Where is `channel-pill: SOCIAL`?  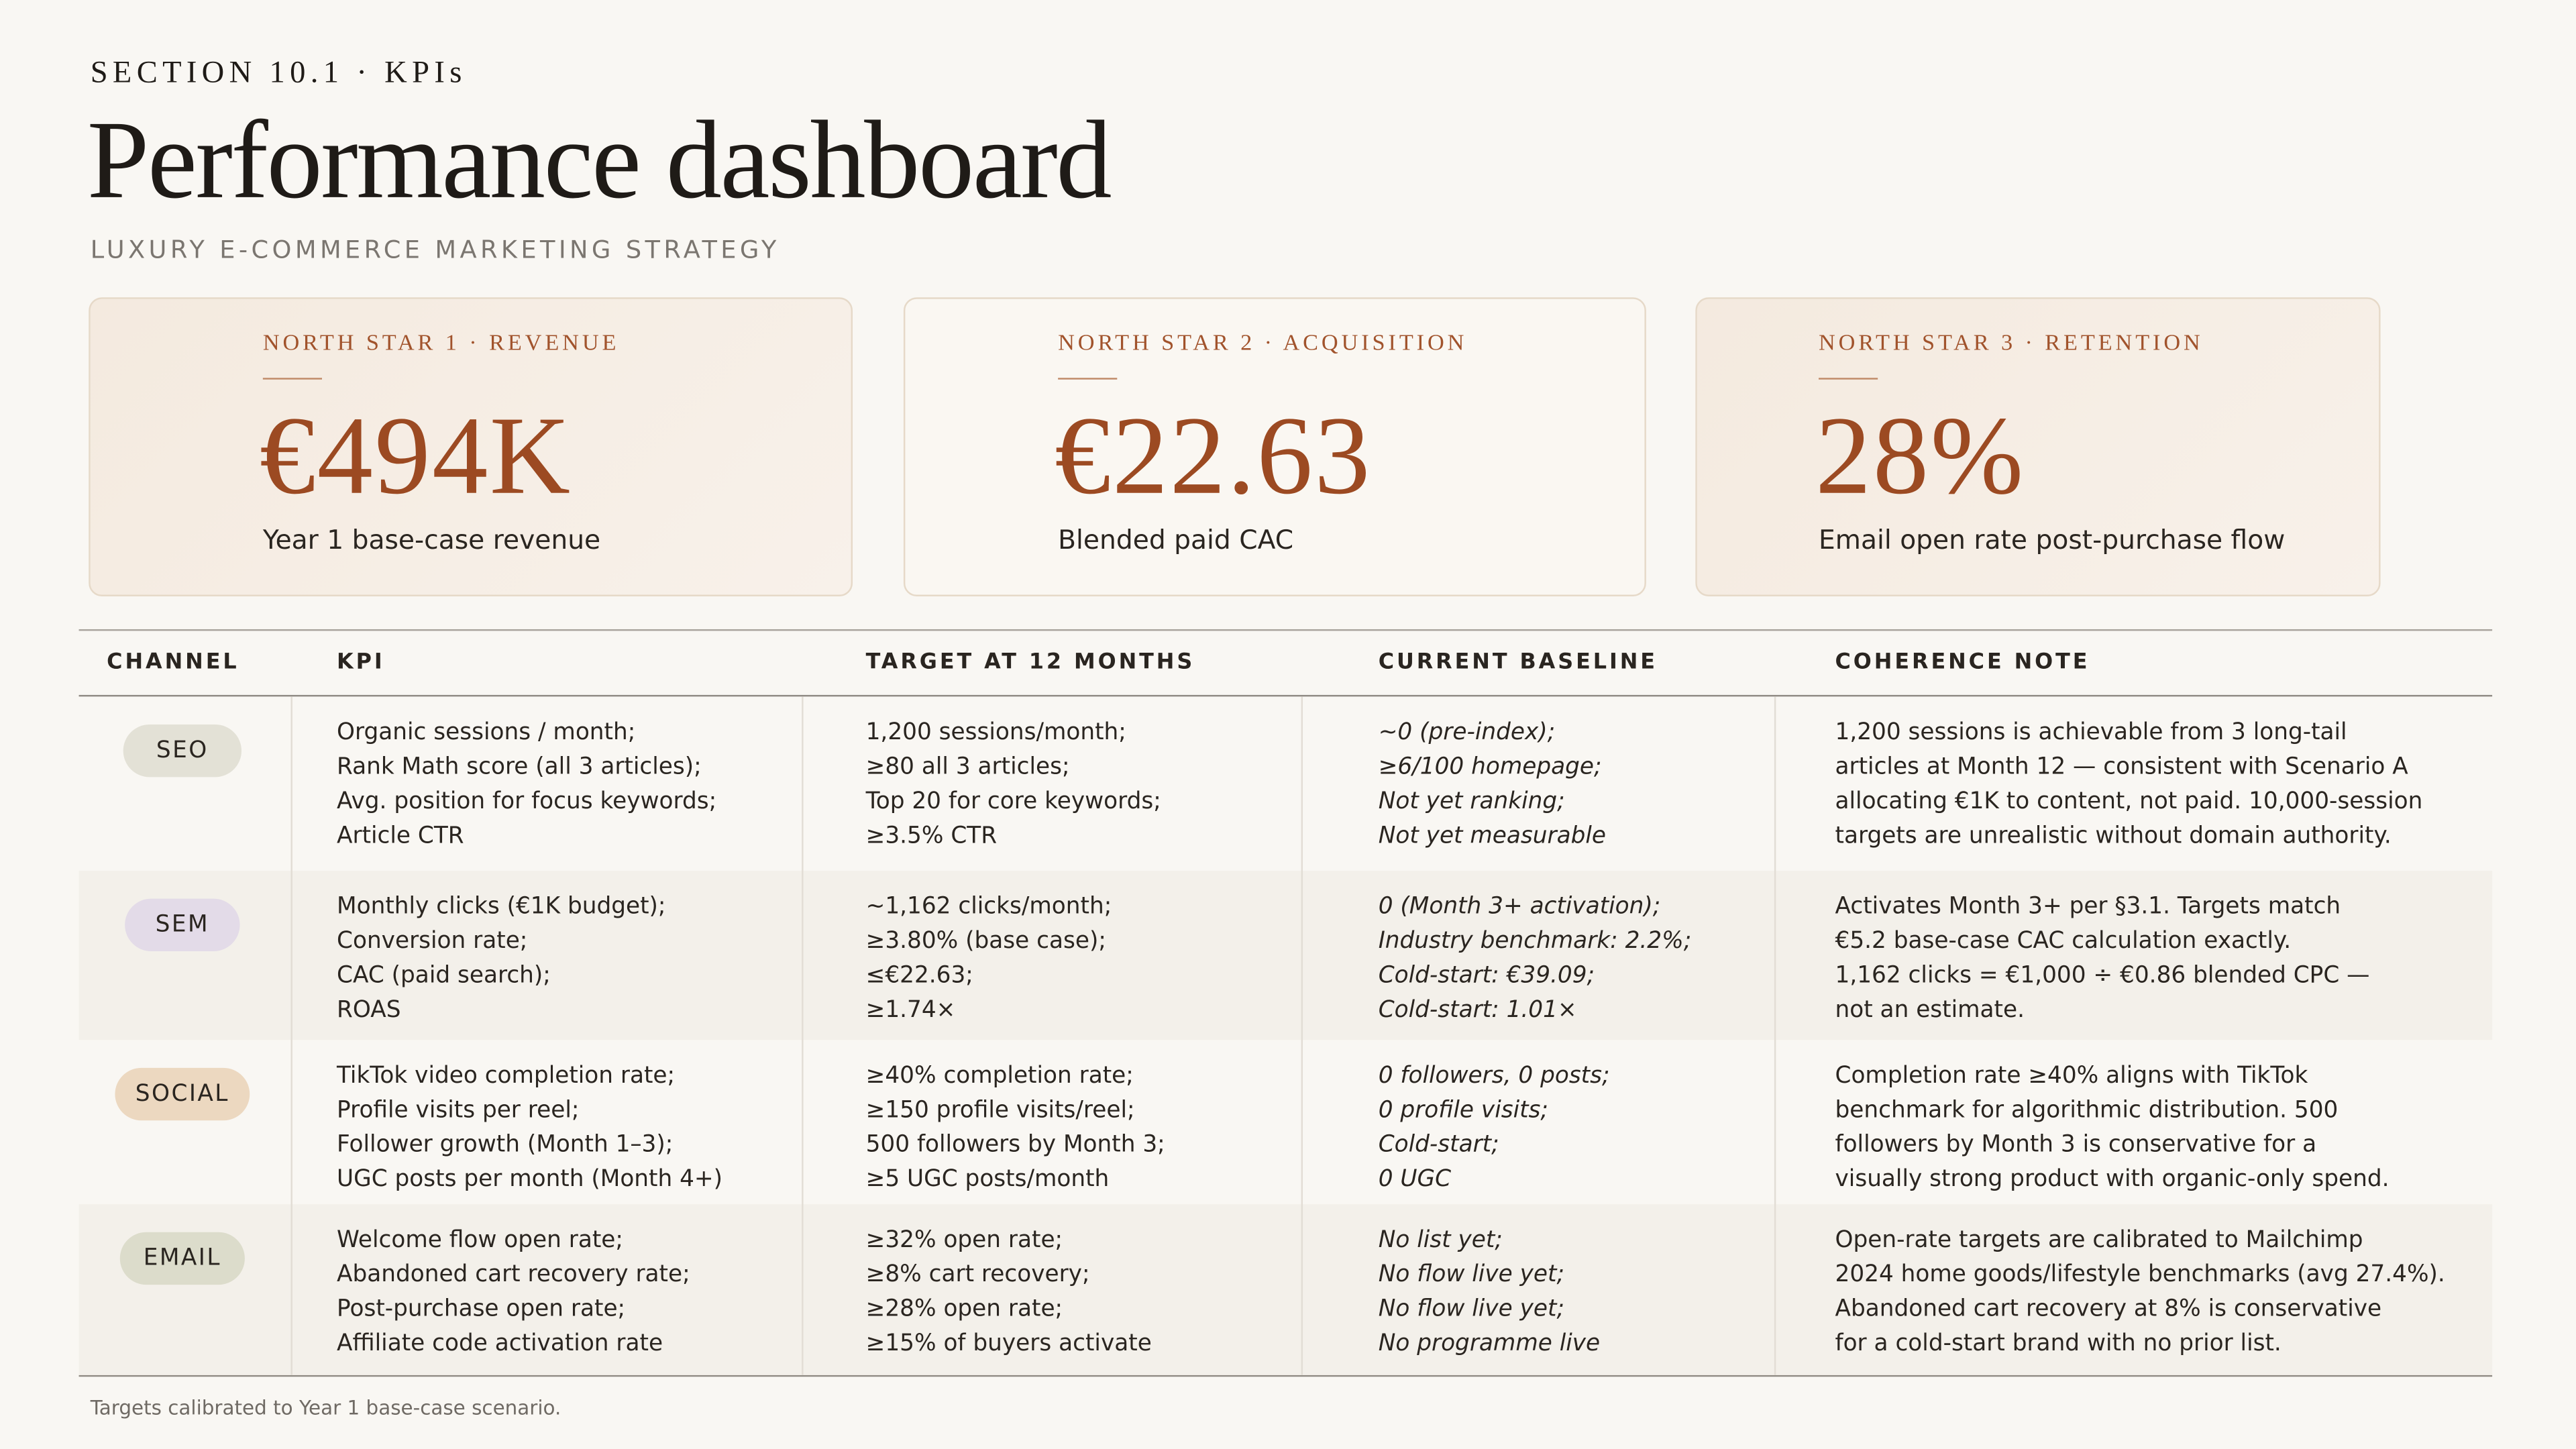 channel-pill: SOCIAL is located at coordinates (182, 1094).